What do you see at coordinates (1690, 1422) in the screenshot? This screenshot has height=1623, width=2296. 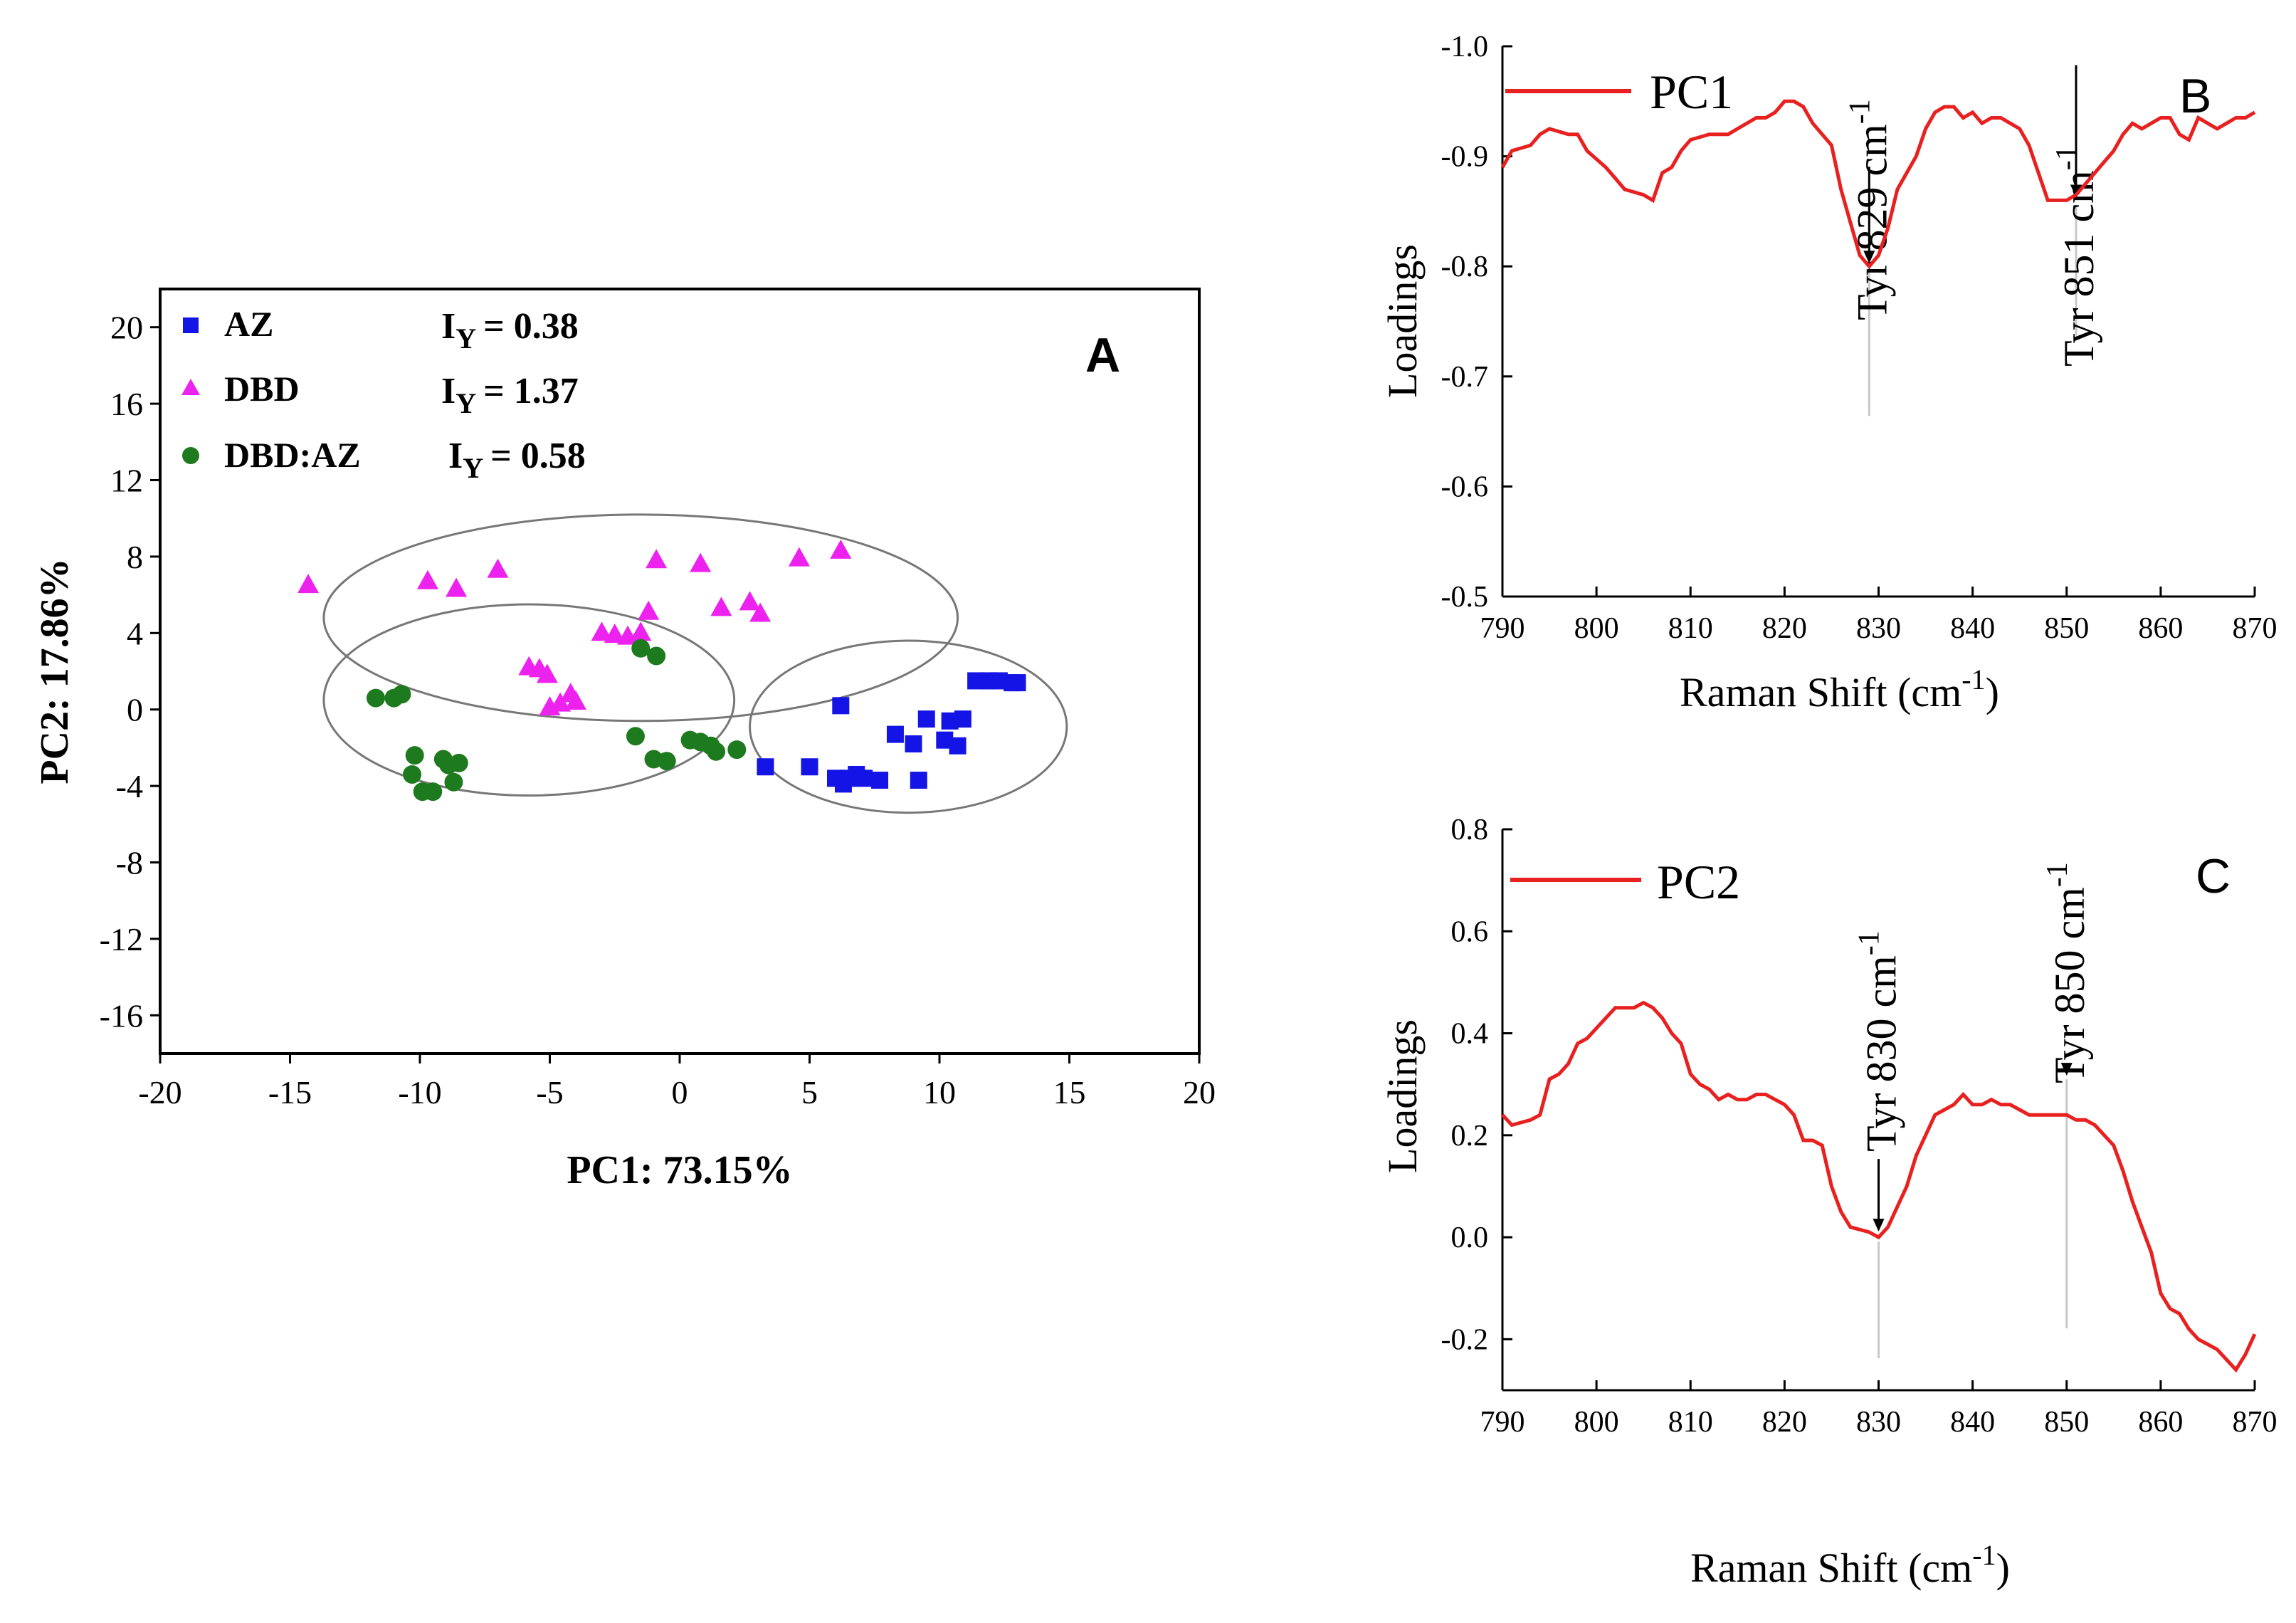 I see `panel-c-x-tick-label: 810` at bounding box center [1690, 1422].